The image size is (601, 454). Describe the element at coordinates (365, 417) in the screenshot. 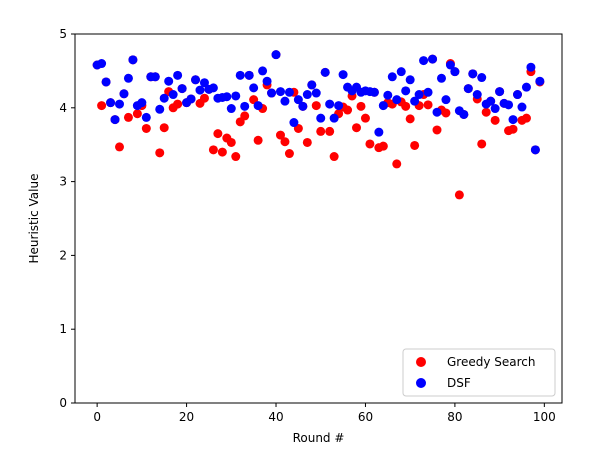

I see `x-tick-label: 60` at that location.